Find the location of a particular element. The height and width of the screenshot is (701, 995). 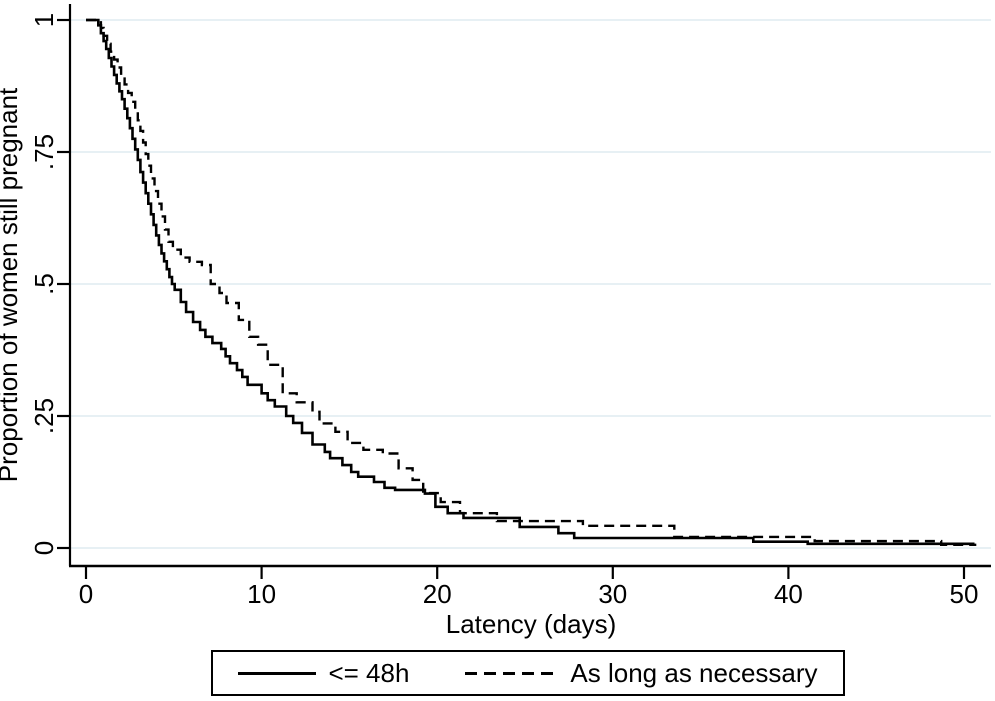

legend-label-dashed: As long as necessary is located at coordinates (694, 673).